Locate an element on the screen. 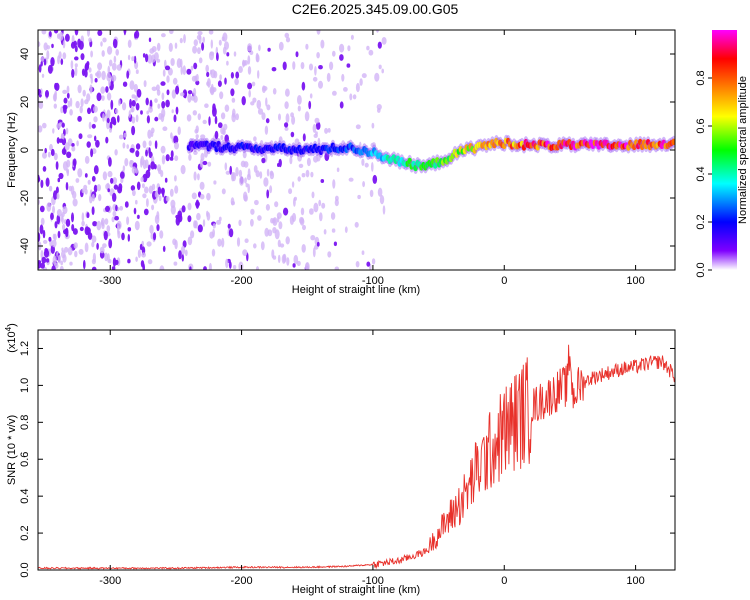 The image size is (750, 600). spectrogram-x-axis-label: Height of straight line (km) is located at coordinates (356, 290).